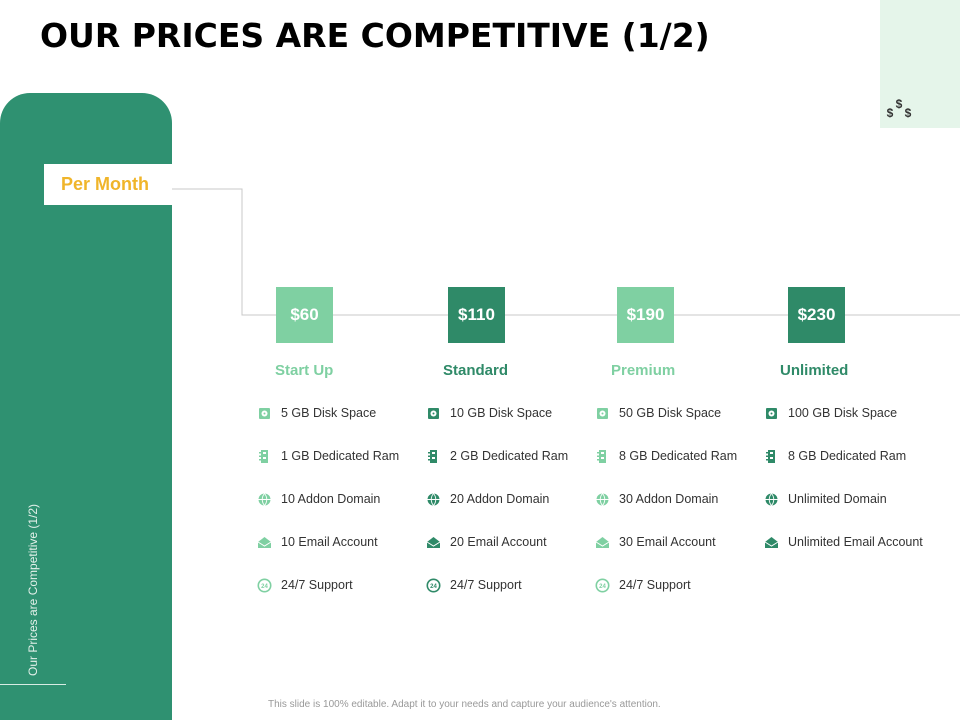 The height and width of the screenshot is (720, 960). What do you see at coordinates (498, 542) in the screenshot?
I see `feature-text: 20 Email Account` at bounding box center [498, 542].